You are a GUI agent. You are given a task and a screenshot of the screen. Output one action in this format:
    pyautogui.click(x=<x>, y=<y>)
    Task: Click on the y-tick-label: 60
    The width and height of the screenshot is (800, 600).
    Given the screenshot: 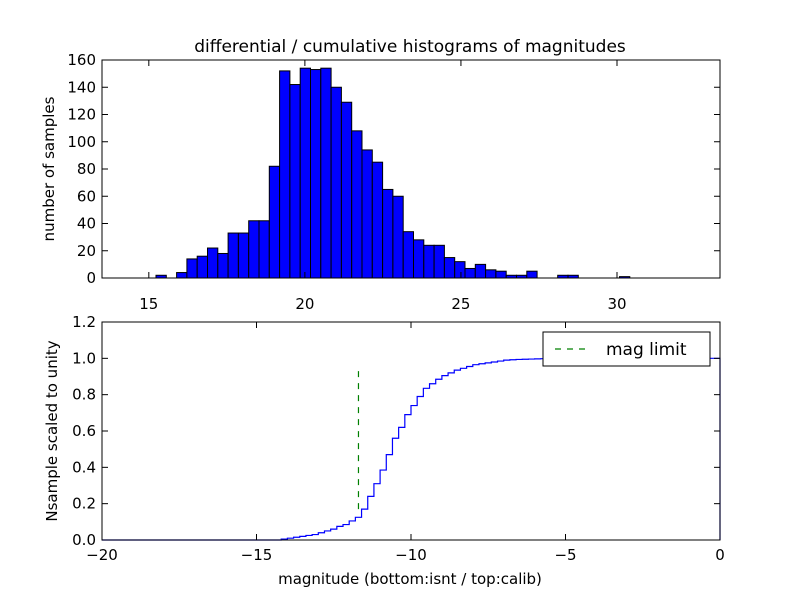 What is the action you would take?
    pyautogui.click(x=86, y=196)
    